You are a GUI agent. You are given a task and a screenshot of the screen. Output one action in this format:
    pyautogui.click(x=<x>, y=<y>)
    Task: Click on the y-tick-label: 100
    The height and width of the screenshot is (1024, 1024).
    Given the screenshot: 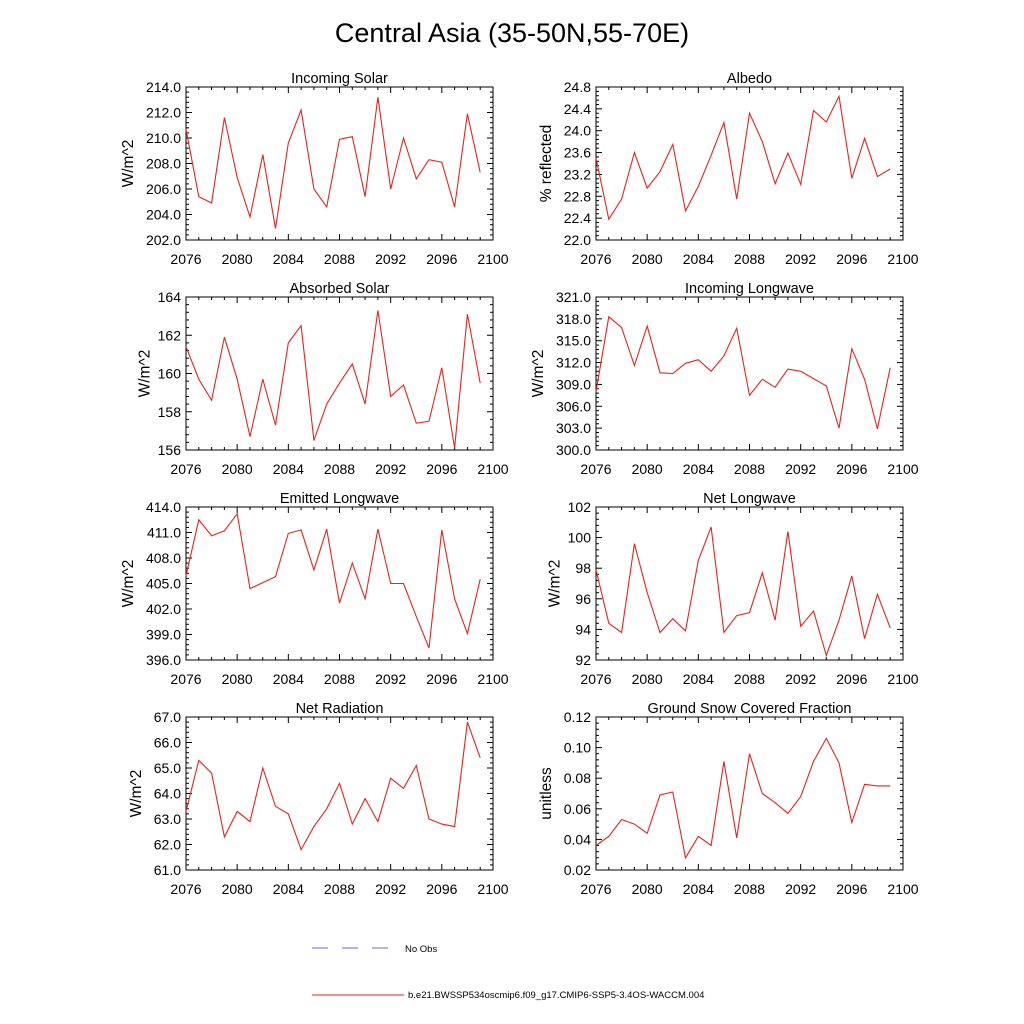 What is the action you would take?
    pyautogui.click(x=580, y=538)
    